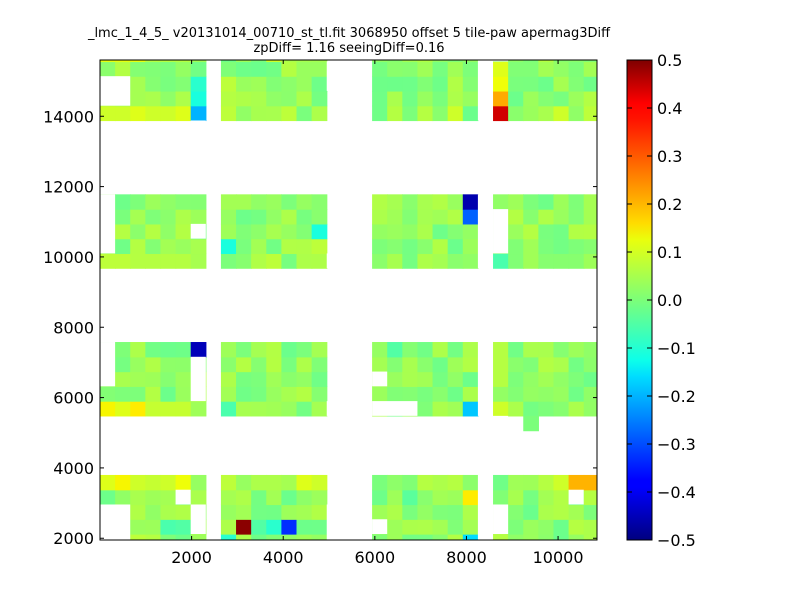 The image size is (800, 600). I want to click on colorbar-tick-label: 0.4, so click(669, 108).